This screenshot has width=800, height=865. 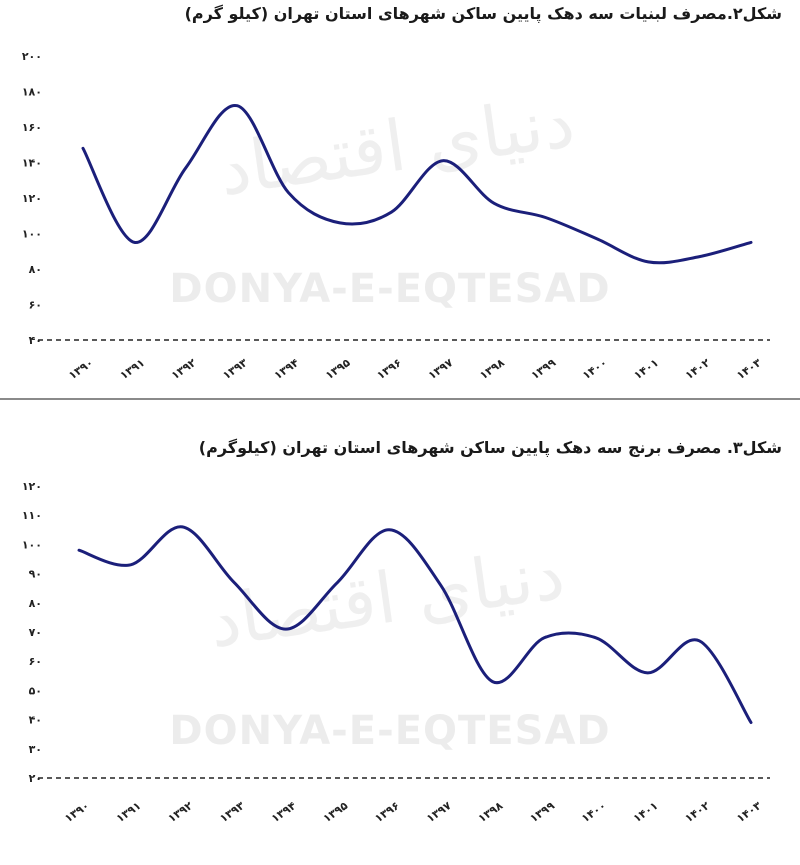 What do you see at coordinates (35, 749) in the screenshot?
I see `y-tick-label: ۳۰` at bounding box center [35, 749].